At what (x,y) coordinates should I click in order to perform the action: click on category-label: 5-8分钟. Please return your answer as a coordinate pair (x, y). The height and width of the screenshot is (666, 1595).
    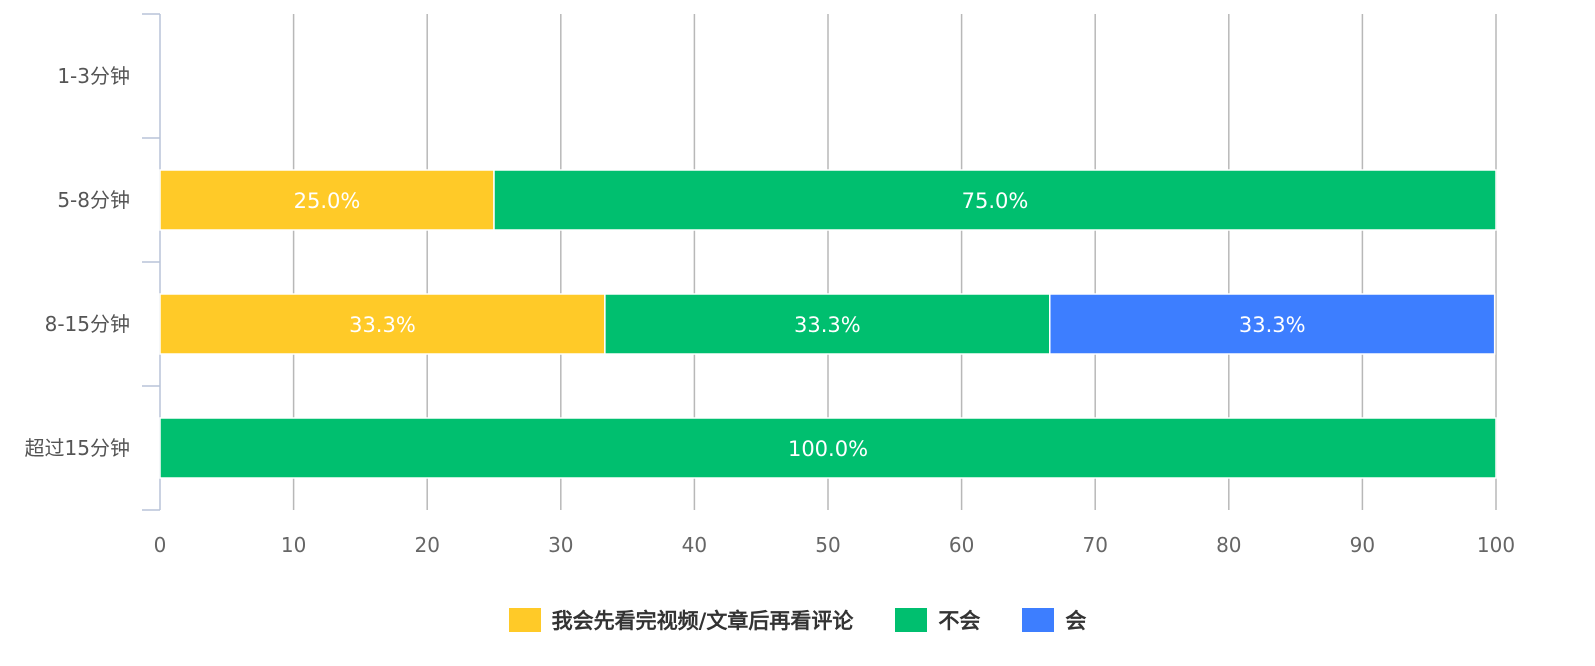
    Looking at the image, I should click on (93, 200).